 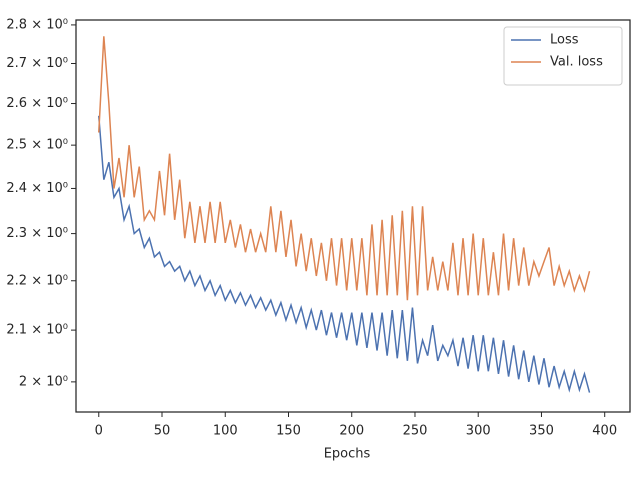 I want to click on legend-box, so click(x=563, y=56).